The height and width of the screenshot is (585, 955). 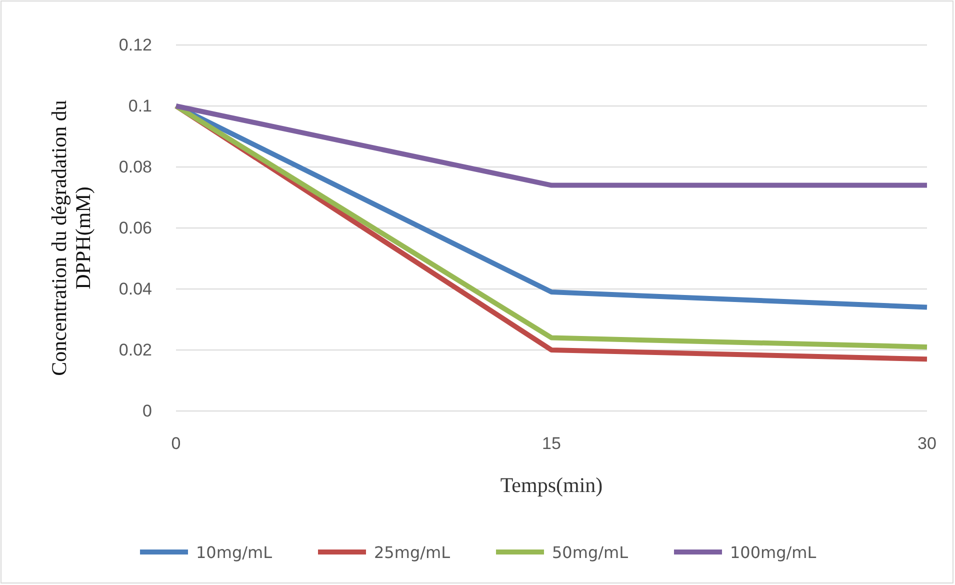 What do you see at coordinates (147, 410) in the screenshot?
I see `y-tick-label: 0` at bounding box center [147, 410].